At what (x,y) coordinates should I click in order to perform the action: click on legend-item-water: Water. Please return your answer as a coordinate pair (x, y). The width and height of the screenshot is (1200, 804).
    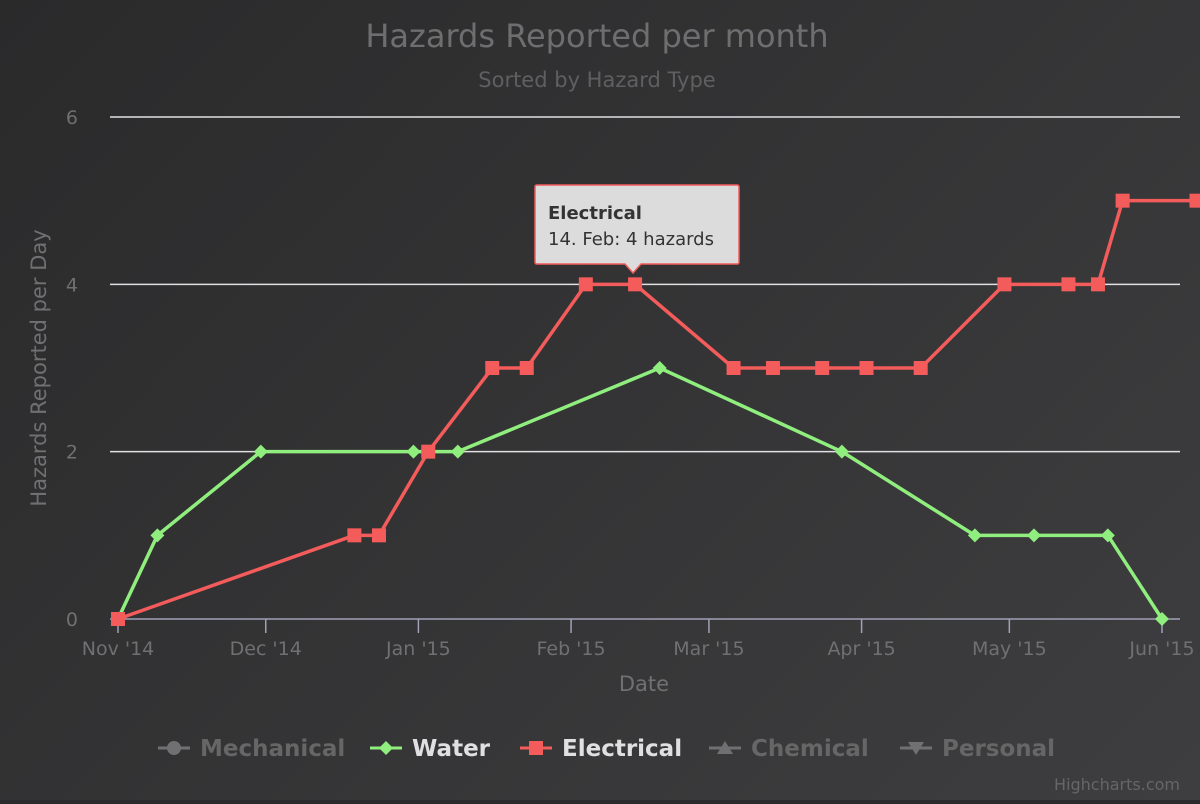
    Looking at the image, I should click on (430, 749).